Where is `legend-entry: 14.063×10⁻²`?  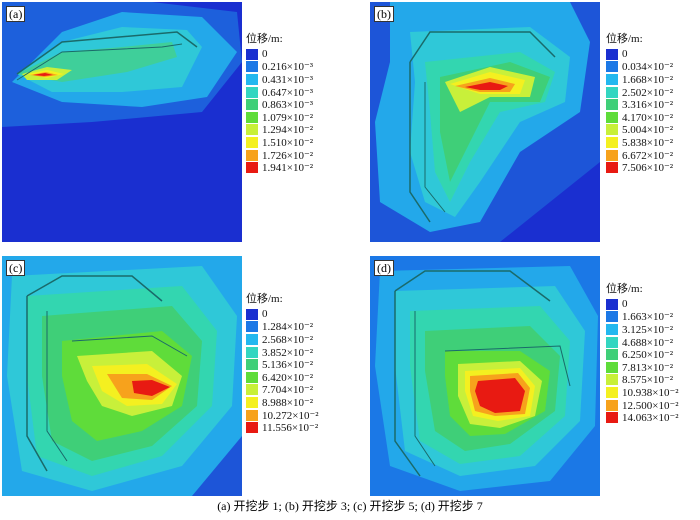
legend-entry: 14.063×10⁻² is located at coordinates (642, 417).